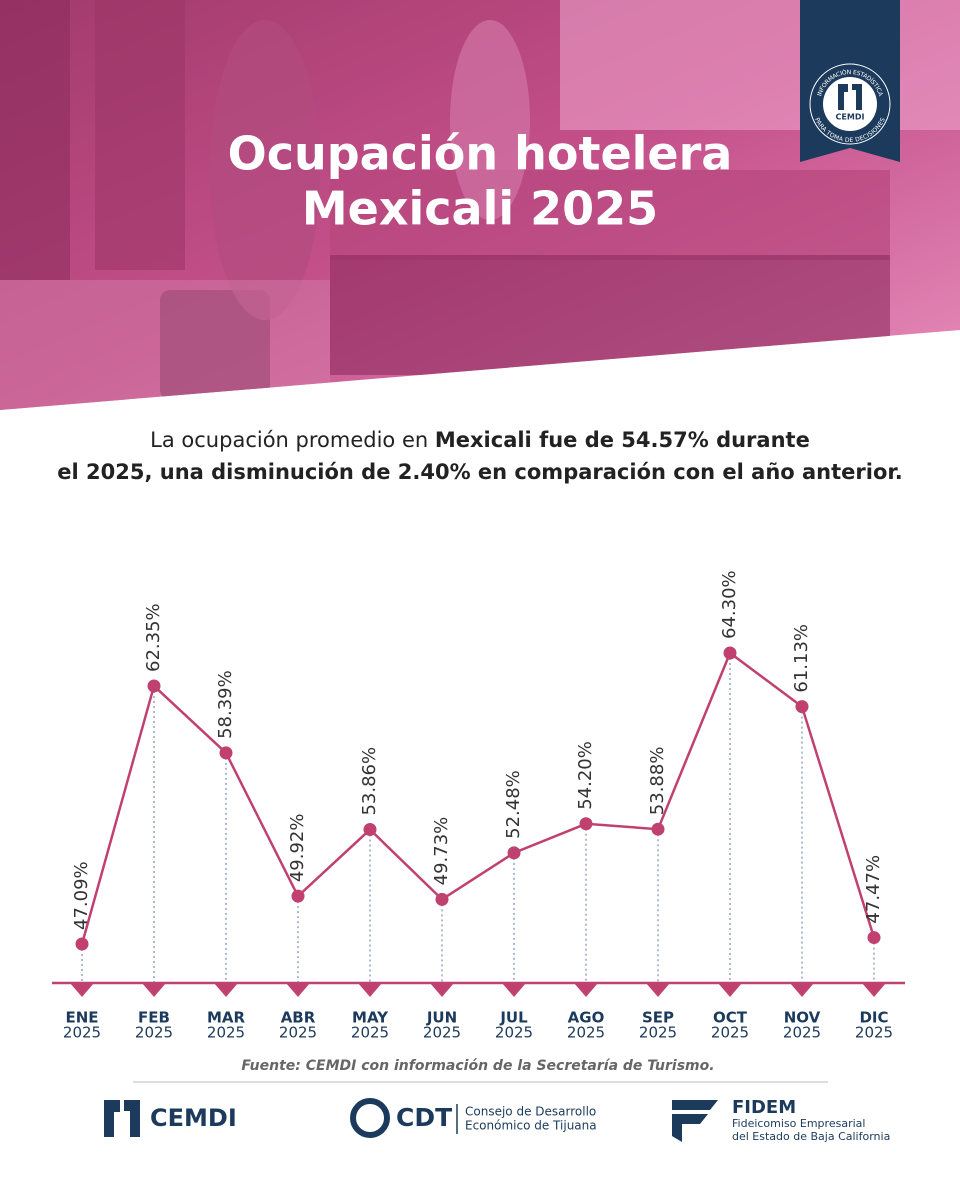 This screenshot has height=1200, width=960. Describe the element at coordinates (658, 1018) in the screenshot. I see `x-tick-label: SEP` at that location.